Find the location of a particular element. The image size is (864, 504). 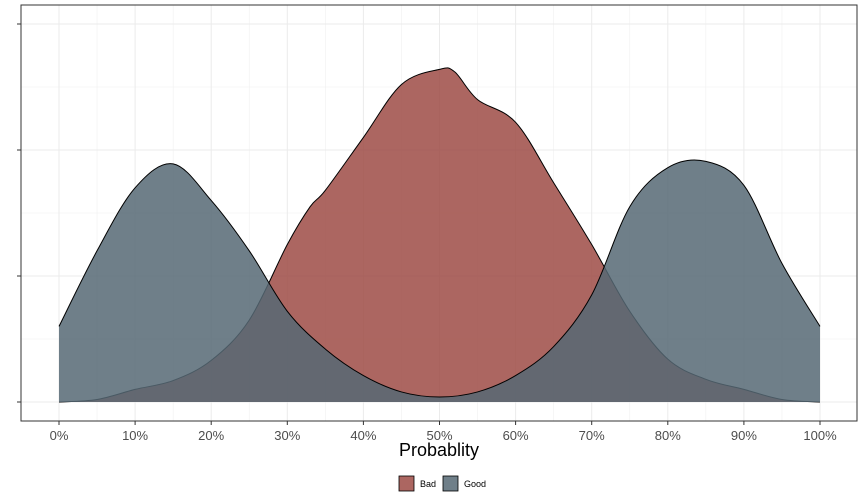

x-tick-label: 100% is located at coordinates (820, 435).